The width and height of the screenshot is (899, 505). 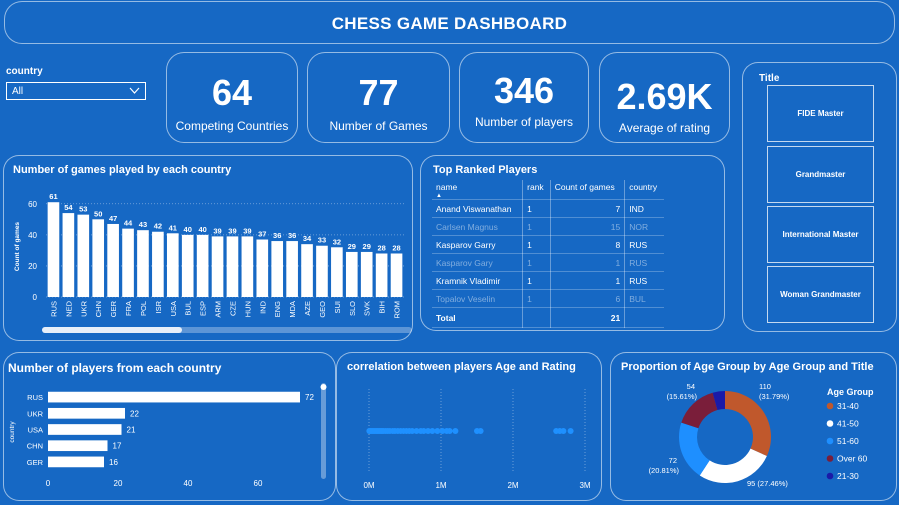 I want to click on data-label: 16, so click(x=113, y=462).